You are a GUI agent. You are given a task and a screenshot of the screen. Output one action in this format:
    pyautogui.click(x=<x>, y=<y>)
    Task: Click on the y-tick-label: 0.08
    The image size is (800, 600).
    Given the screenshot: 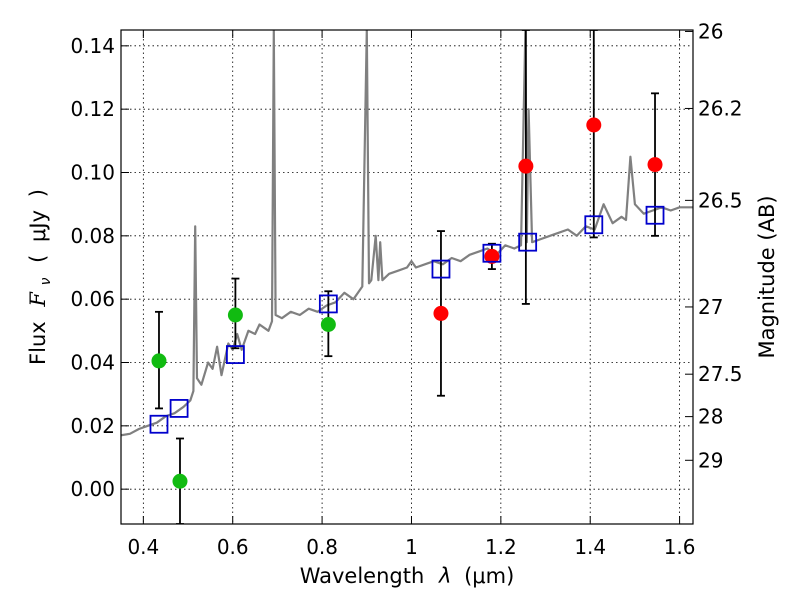 What is the action you would take?
    pyautogui.click(x=92, y=236)
    